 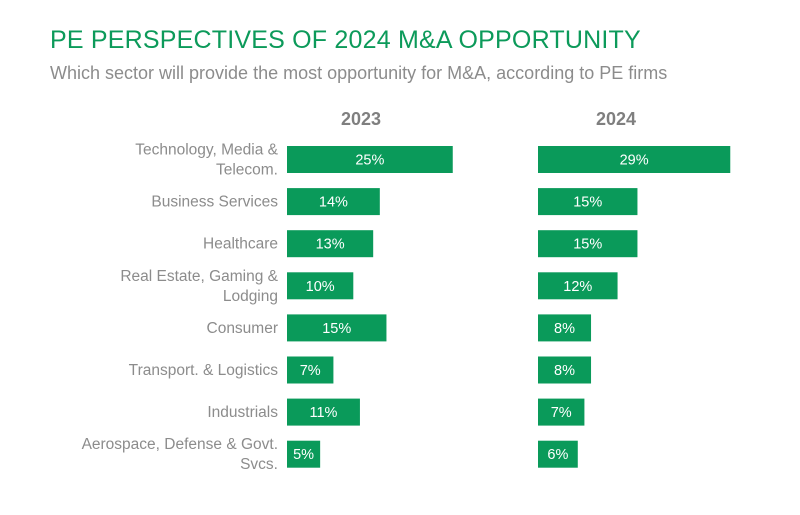 What do you see at coordinates (199, 276) in the screenshot?
I see `category-label: Real Estate, Gaming &` at bounding box center [199, 276].